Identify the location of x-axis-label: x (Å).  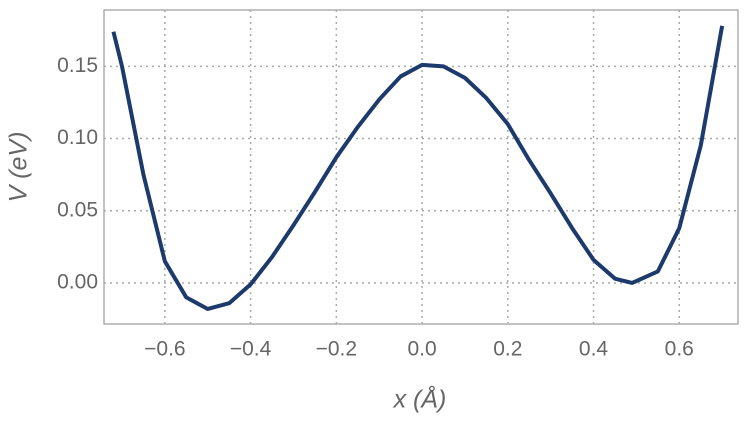
(420, 399).